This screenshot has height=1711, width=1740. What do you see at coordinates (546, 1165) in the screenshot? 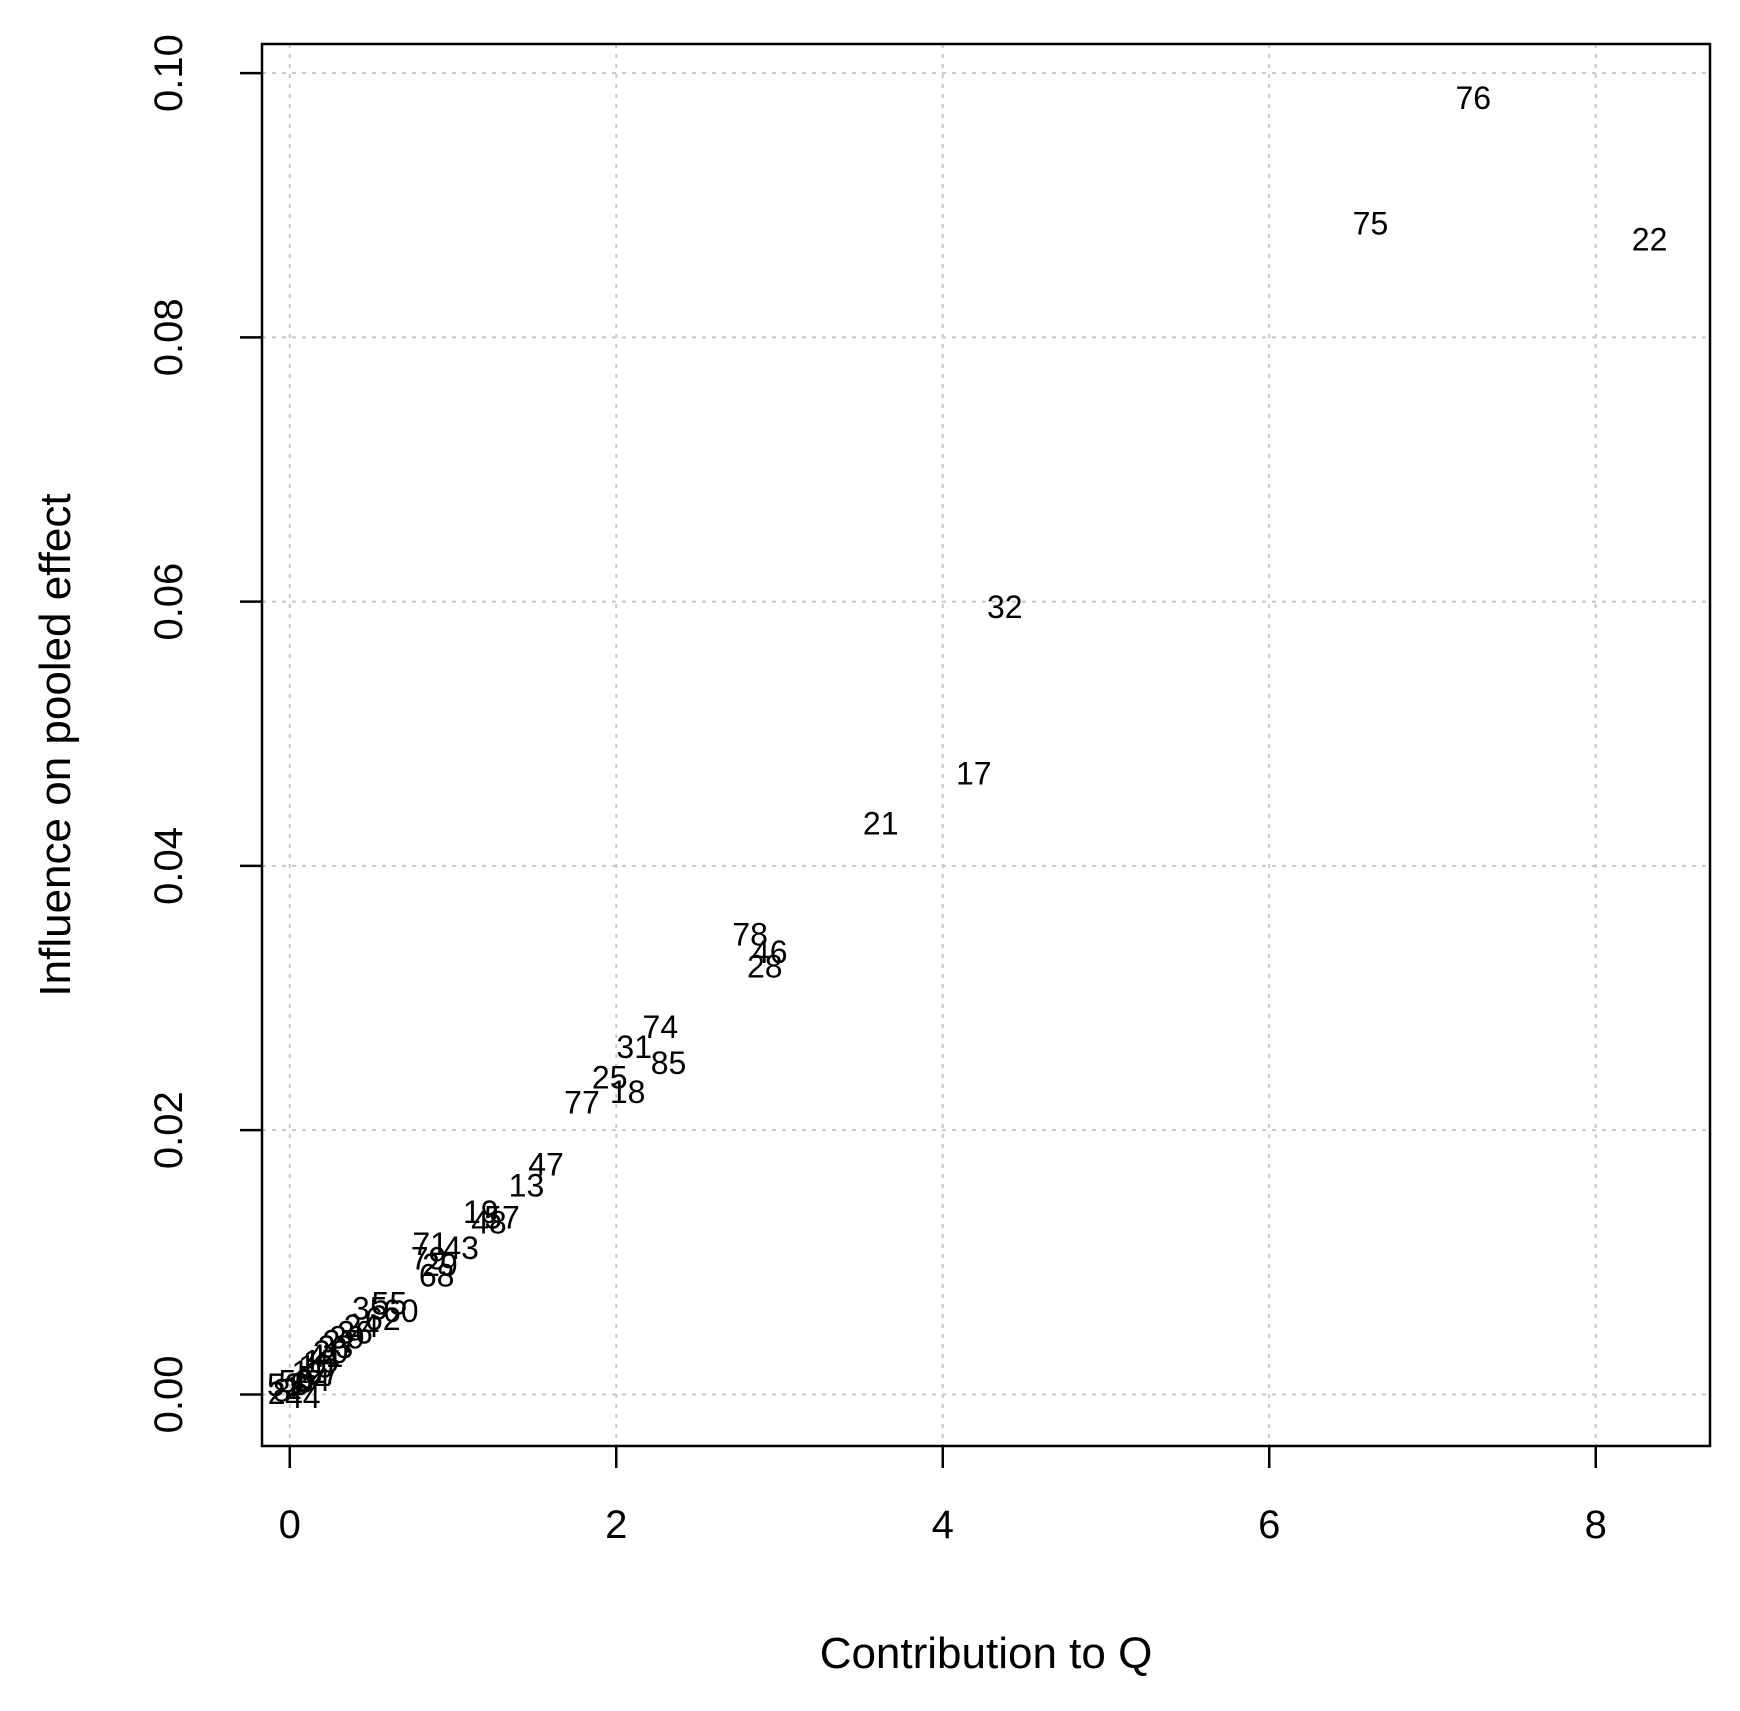
I see `point-label: 47` at bounding box center [546, 1165].